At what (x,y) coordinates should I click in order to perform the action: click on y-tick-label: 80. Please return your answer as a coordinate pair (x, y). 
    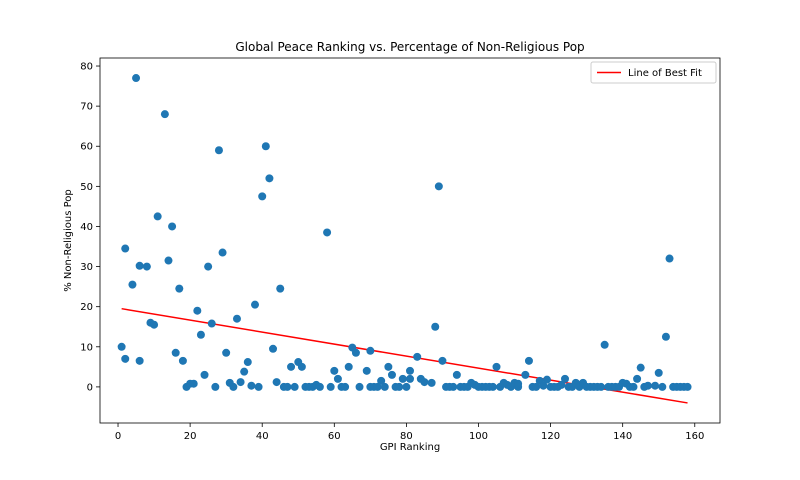
    Looking at the image, I should click on (86, 67).